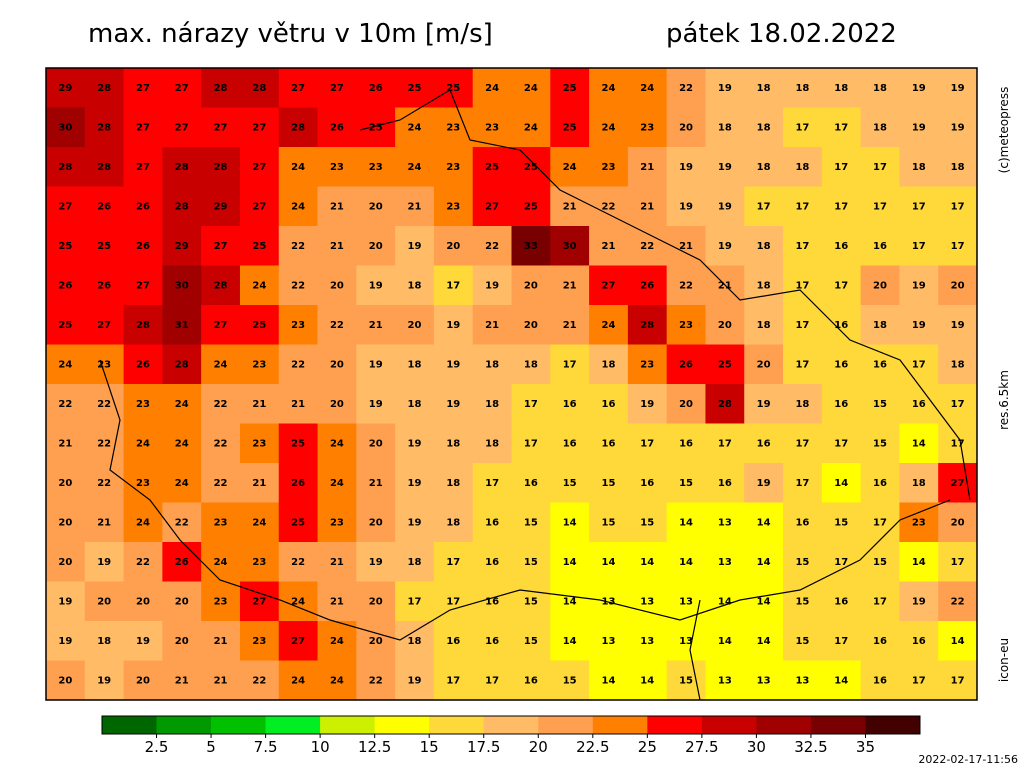 This screenshot has width=1024, height=768. What do you see at coordinates (290, 34) in the screenshot?
I see `map-title: max. nárazy větru v 10m [m/s]` at bounding box center [290, 34].